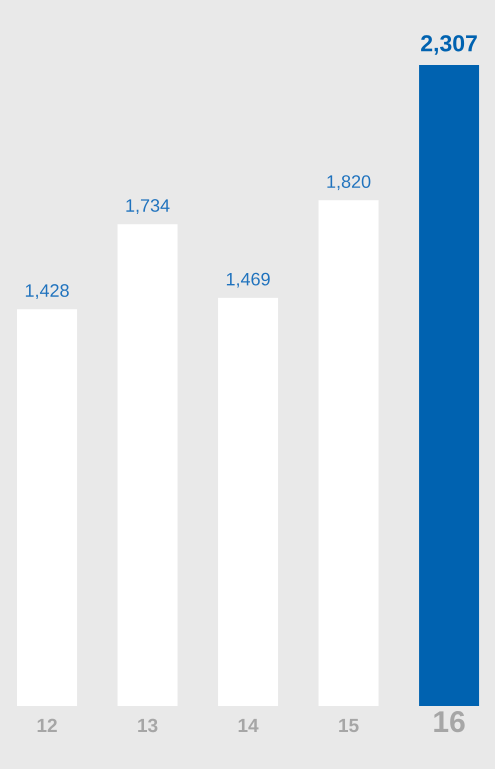  I want to click on bar, so click(449, 385).